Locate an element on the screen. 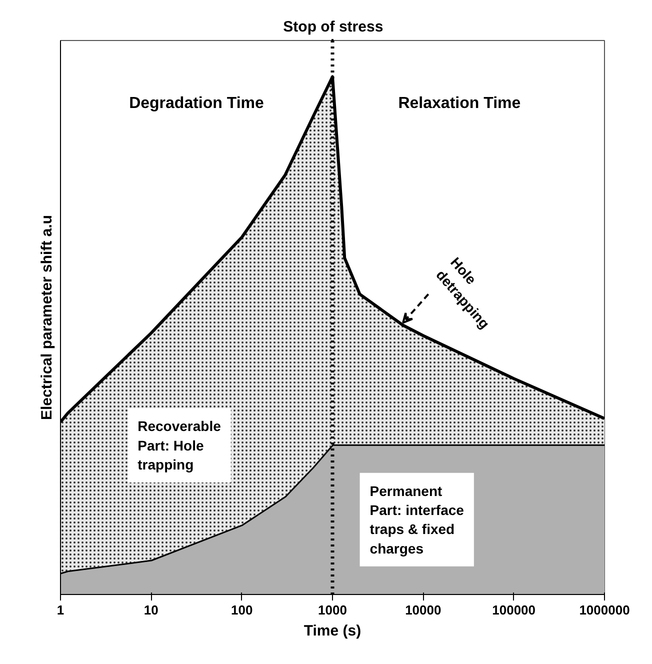 Image resolution: width=652 pixels, height=664 pixels. x-tick-label: 1000000 is located at coordinates (604, 610).